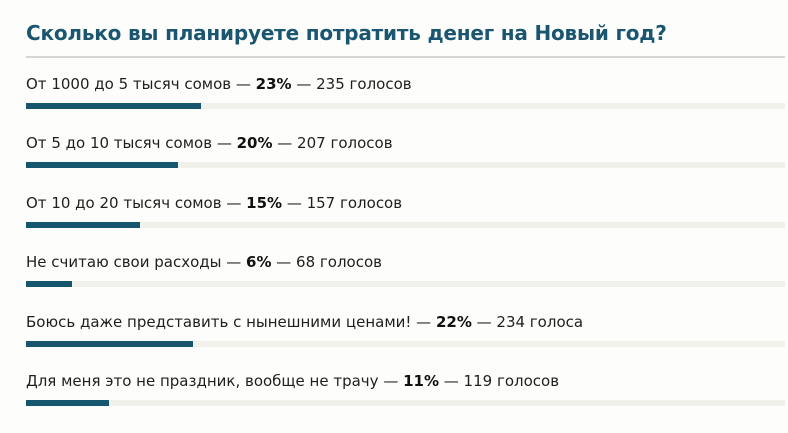 The image size is (788, 433). I want to click on option-label: От 10 до 20 тысяч сомов, so click(124, 203).